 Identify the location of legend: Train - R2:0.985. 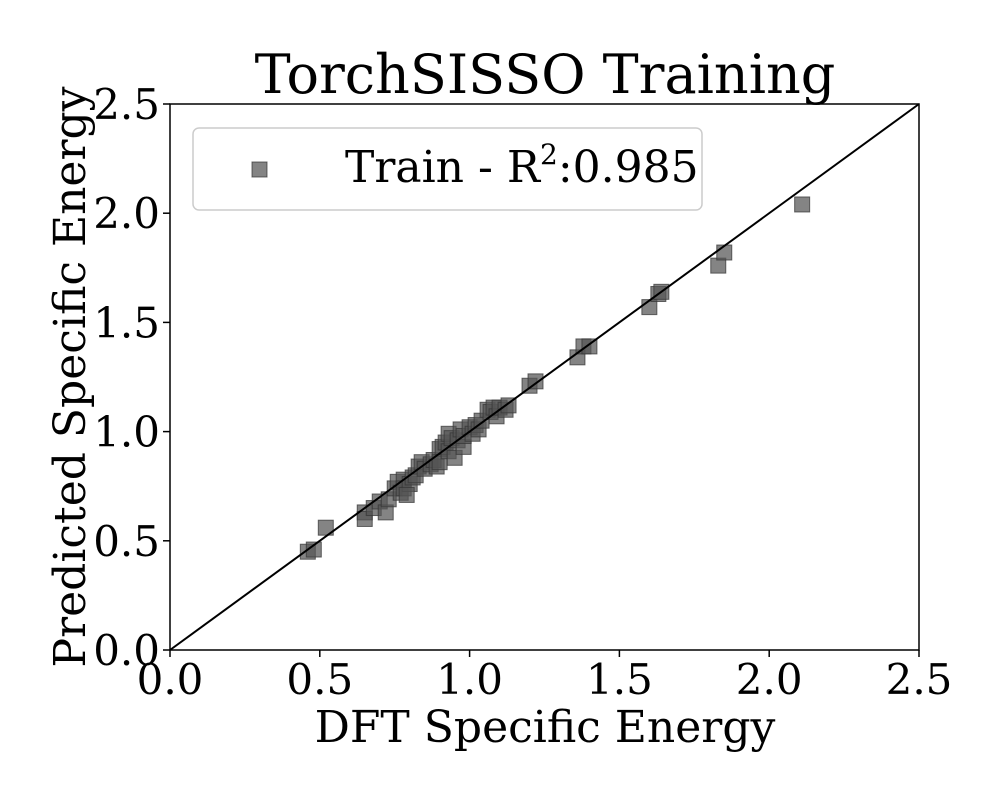
(447, 169).